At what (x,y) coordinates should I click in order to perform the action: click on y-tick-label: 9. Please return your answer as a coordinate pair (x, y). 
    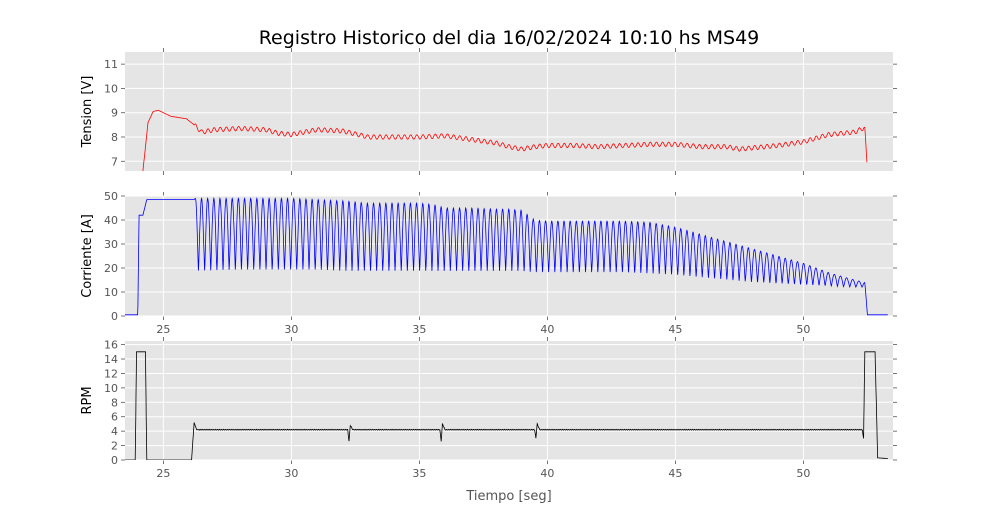
    Looking at the image, I should click on (114, 113).